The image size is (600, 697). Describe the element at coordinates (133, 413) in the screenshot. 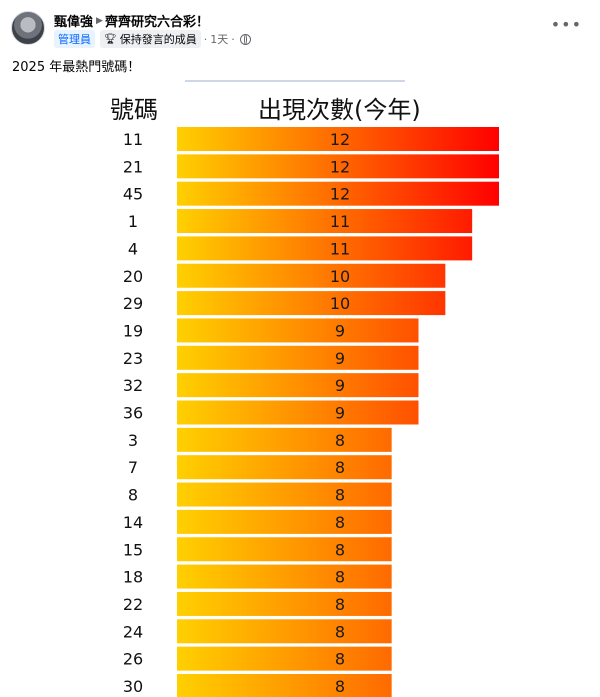

I see `category-label: 36` at that location.